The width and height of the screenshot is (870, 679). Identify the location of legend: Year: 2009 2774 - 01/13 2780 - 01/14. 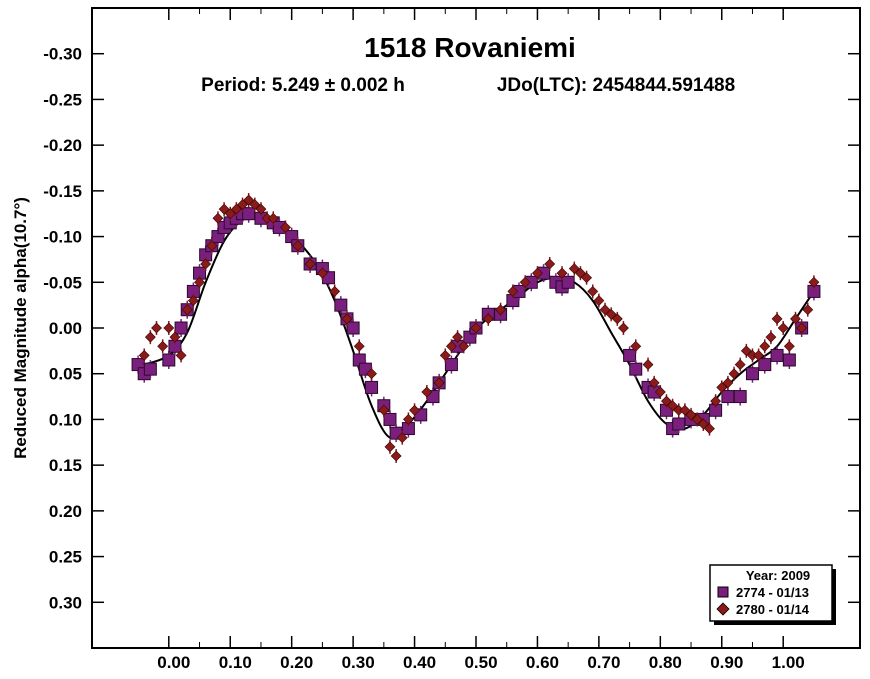
(772, 594).